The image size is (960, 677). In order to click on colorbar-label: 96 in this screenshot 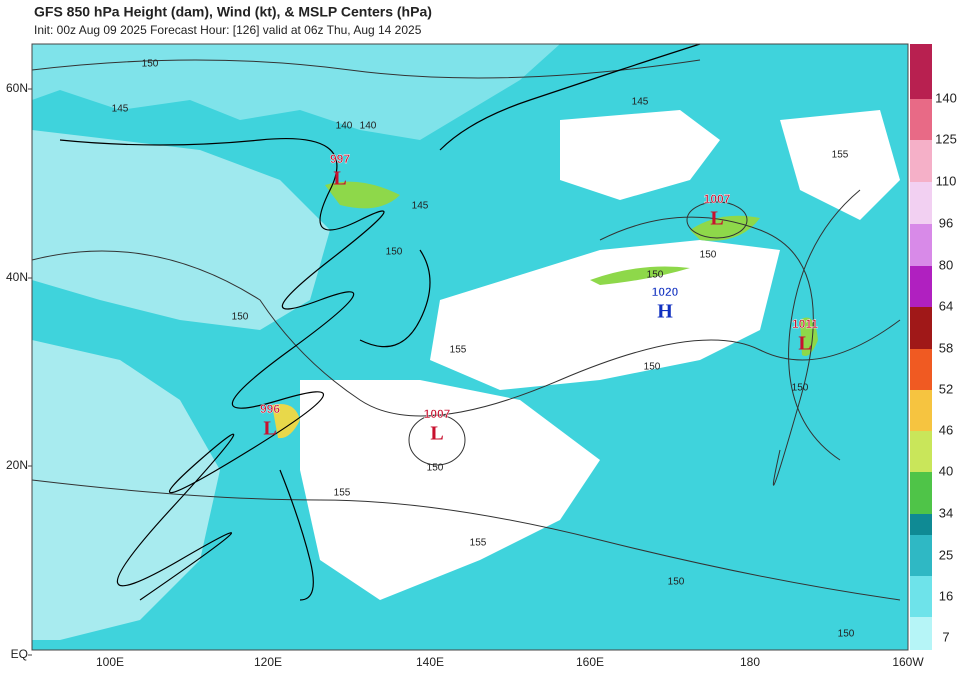, I will do `click(946, 222)`.